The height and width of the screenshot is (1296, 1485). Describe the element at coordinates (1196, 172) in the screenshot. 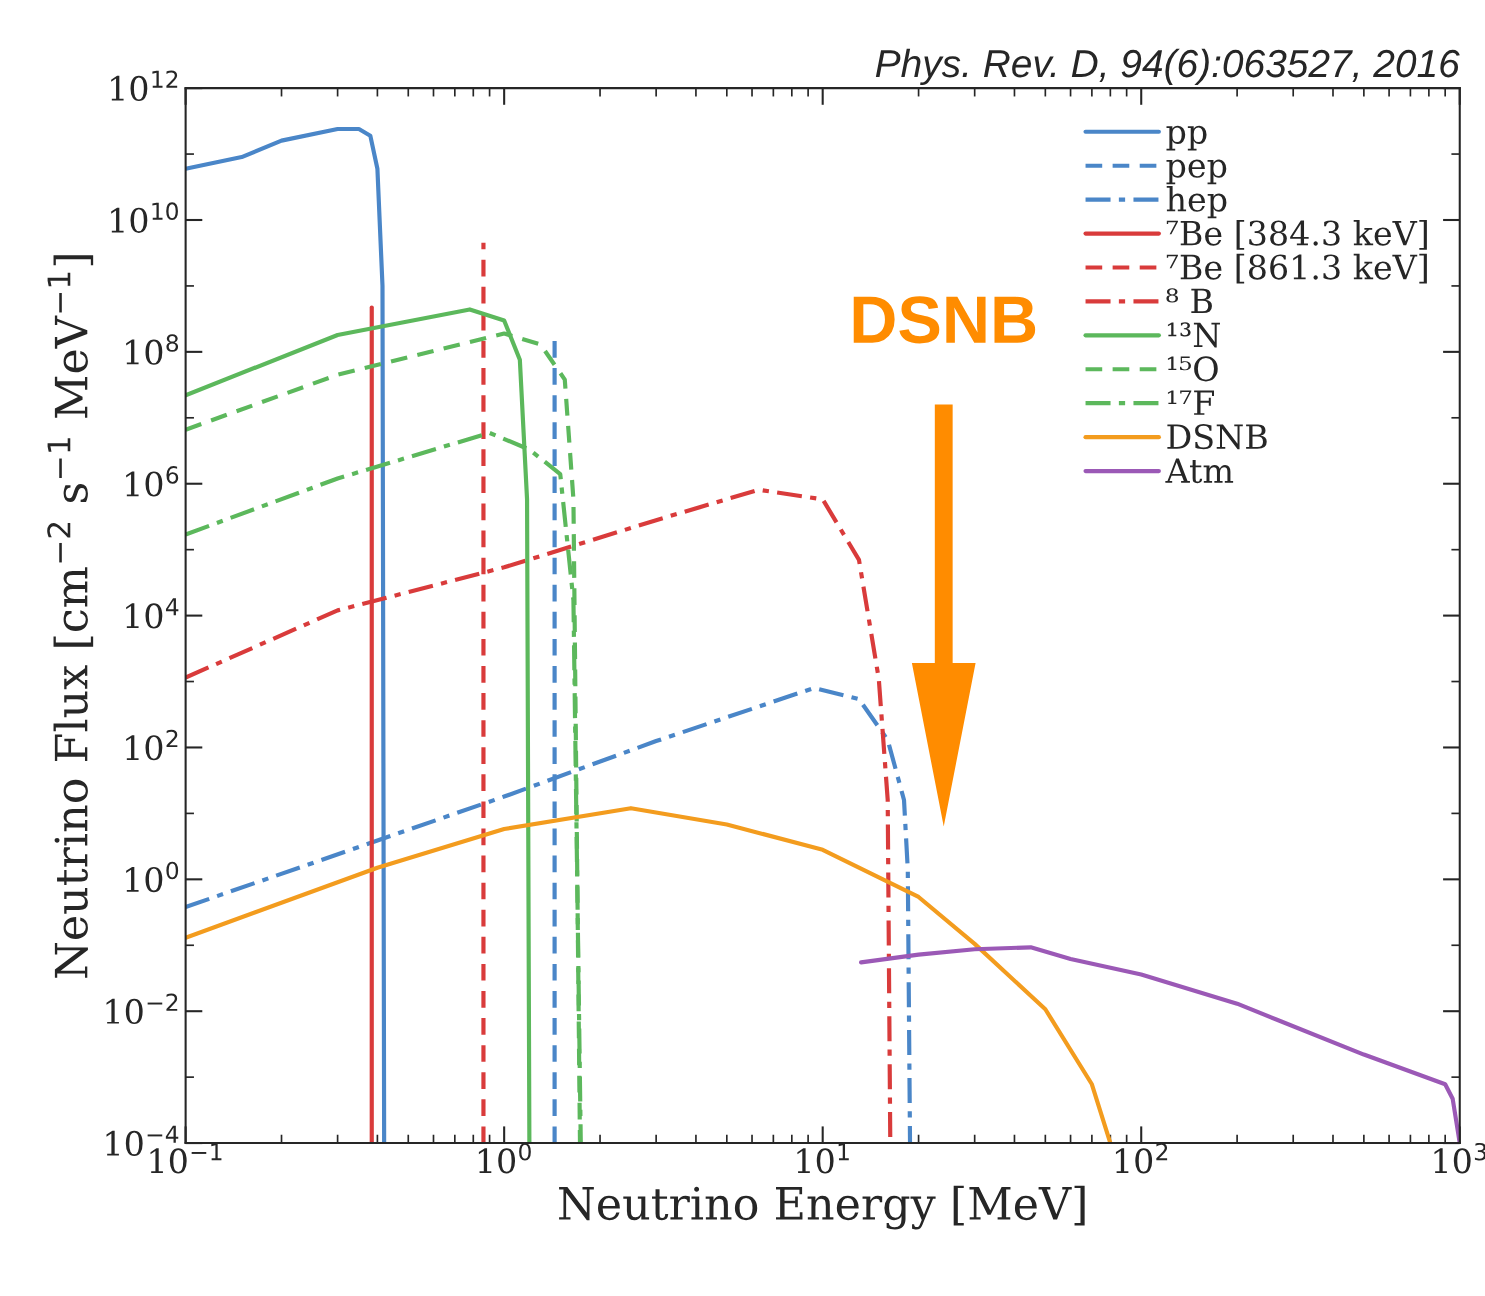

I see `legend-label: pep` at that location.